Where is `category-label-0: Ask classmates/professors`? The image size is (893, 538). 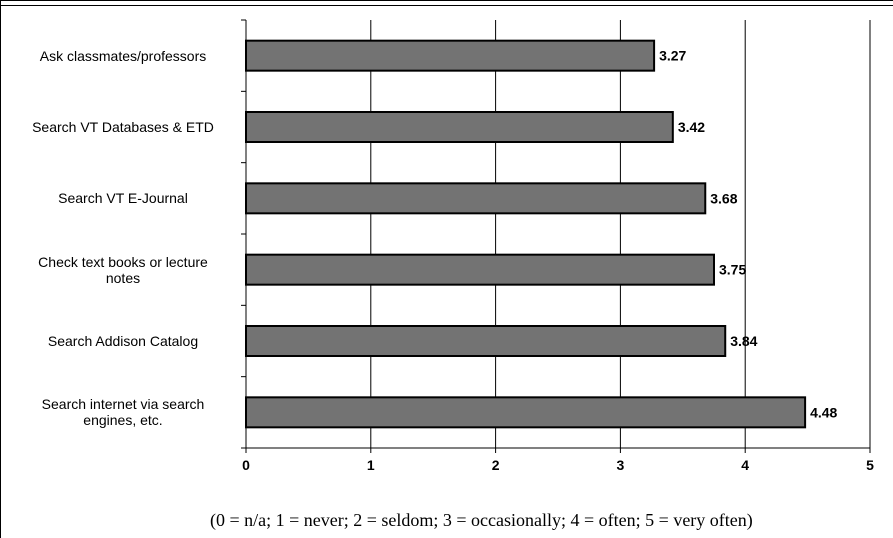
category-label-0: Ask classmates/professors is located at coordinates (123, 55).